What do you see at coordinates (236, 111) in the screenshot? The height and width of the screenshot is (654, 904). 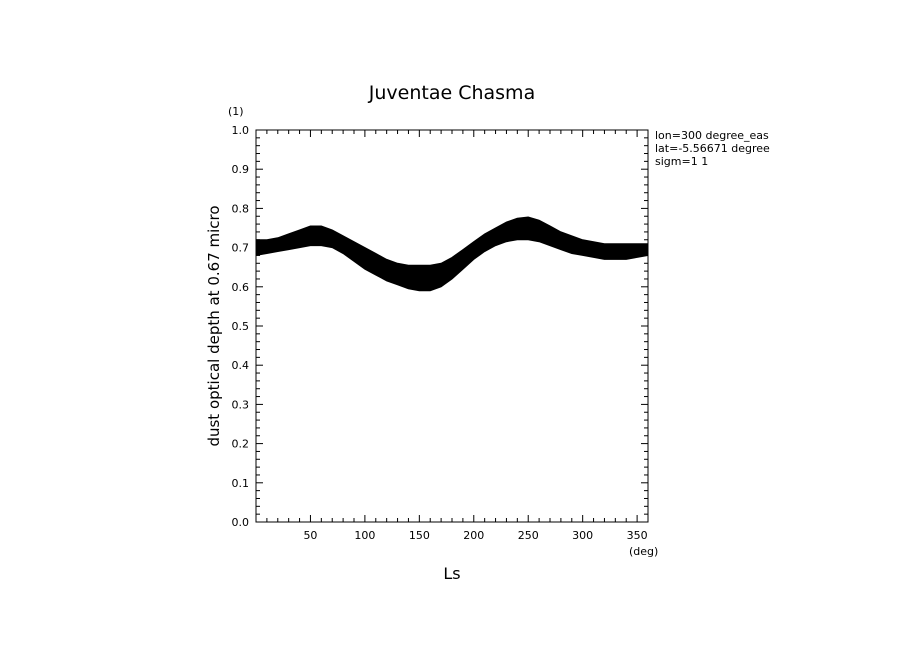 I see `y-unit-label: (1)` at bounding box center [236, 111].